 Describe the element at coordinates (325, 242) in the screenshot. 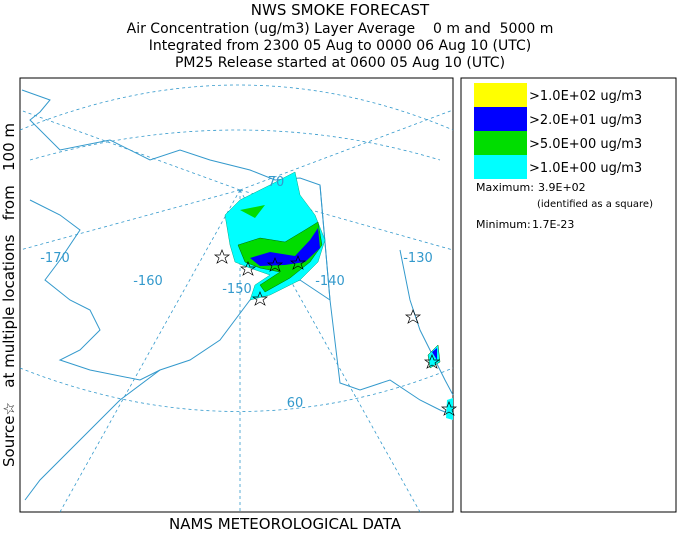

I see `border` at that location.